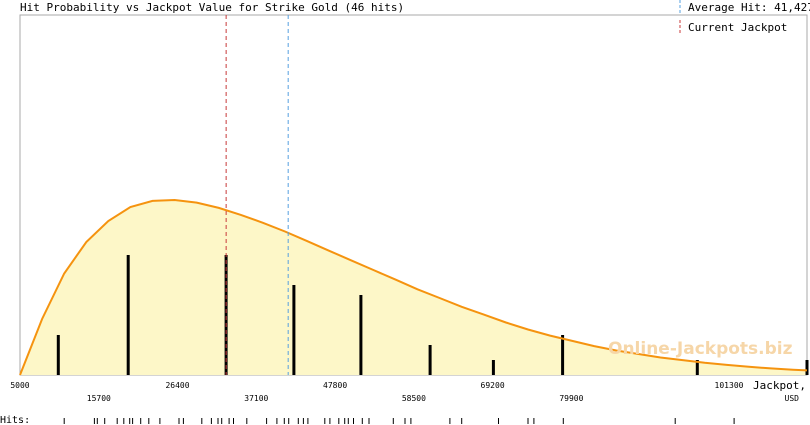  What do you see at coordinates (256, 398) in the screenshot?
I see `x-tick-label: 37100` at bounding box center [256, 398].